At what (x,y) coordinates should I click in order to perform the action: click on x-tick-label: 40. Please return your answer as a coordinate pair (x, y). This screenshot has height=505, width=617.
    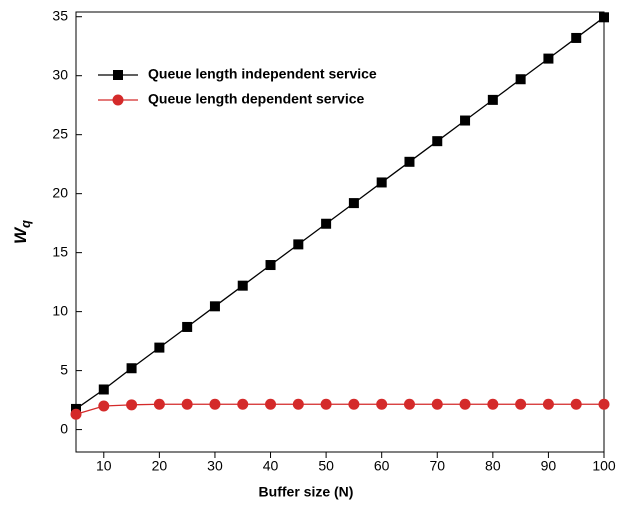
    Looking at the image, I should click on (271, 466).